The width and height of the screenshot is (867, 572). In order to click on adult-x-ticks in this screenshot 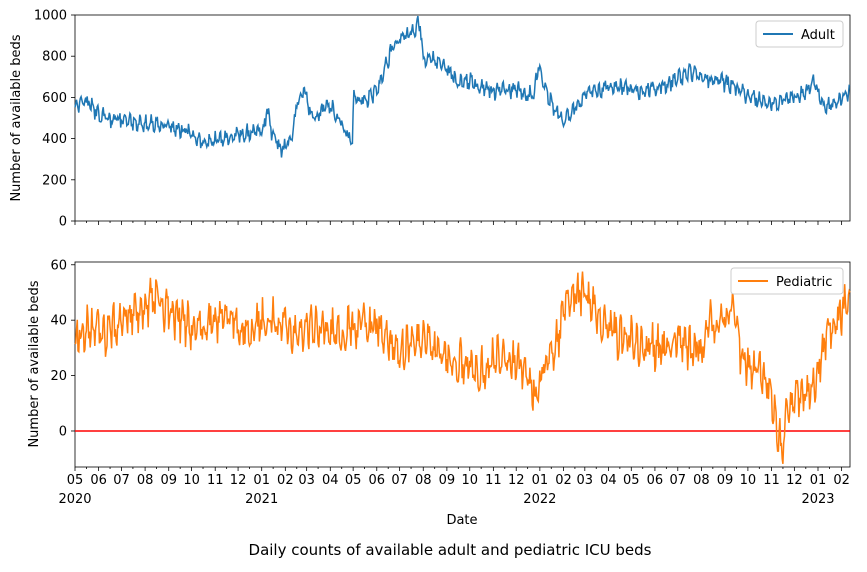, I will do `click(458, 223)`.